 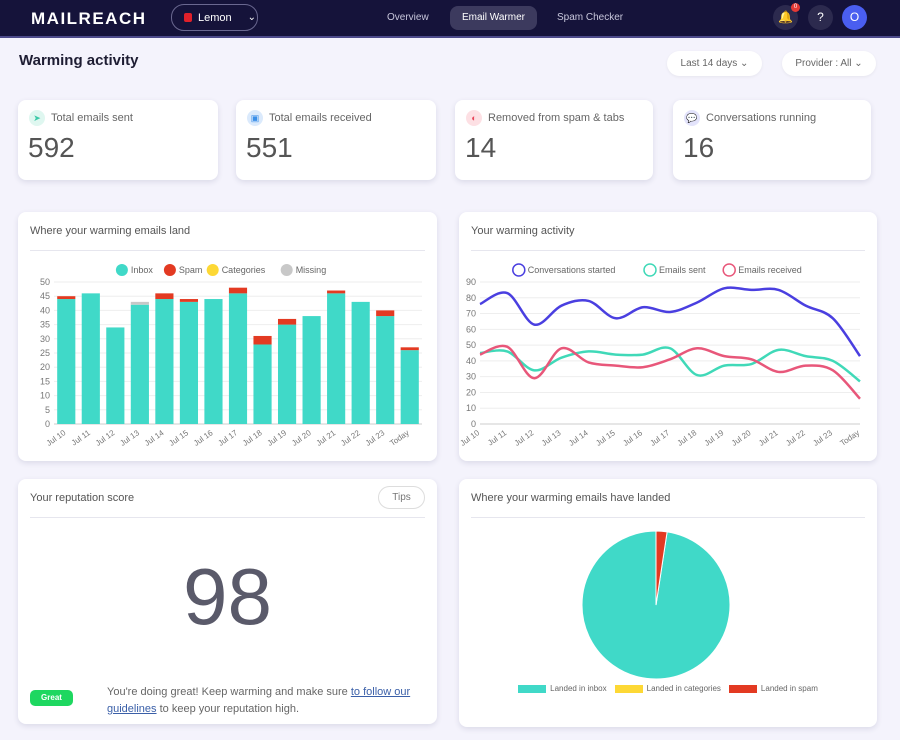 I want to click on y-tick-label: 0, so click(x=473, y=424).